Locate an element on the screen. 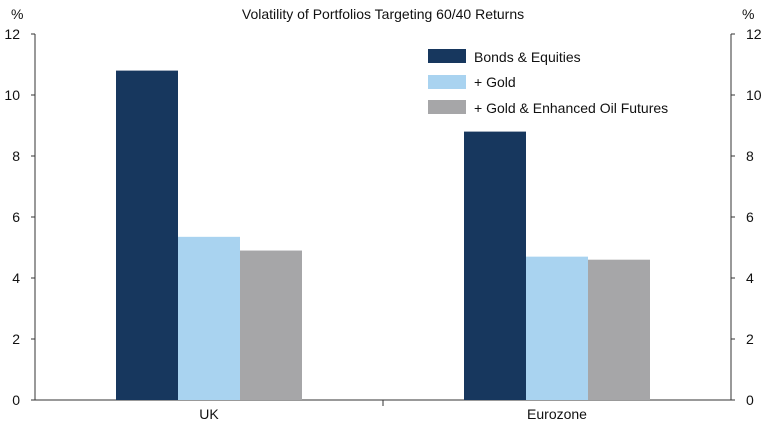 Image resolution: width=766 pixels, height=425 pixels. right-y-tick-label: 2 is located at coordinates (750, 339).